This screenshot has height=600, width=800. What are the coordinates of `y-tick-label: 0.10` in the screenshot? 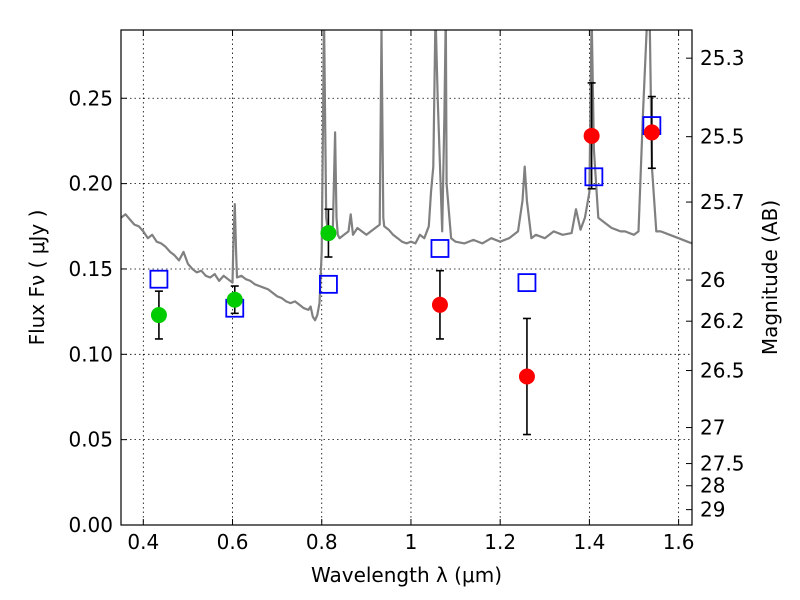 It's located at (90, 354).